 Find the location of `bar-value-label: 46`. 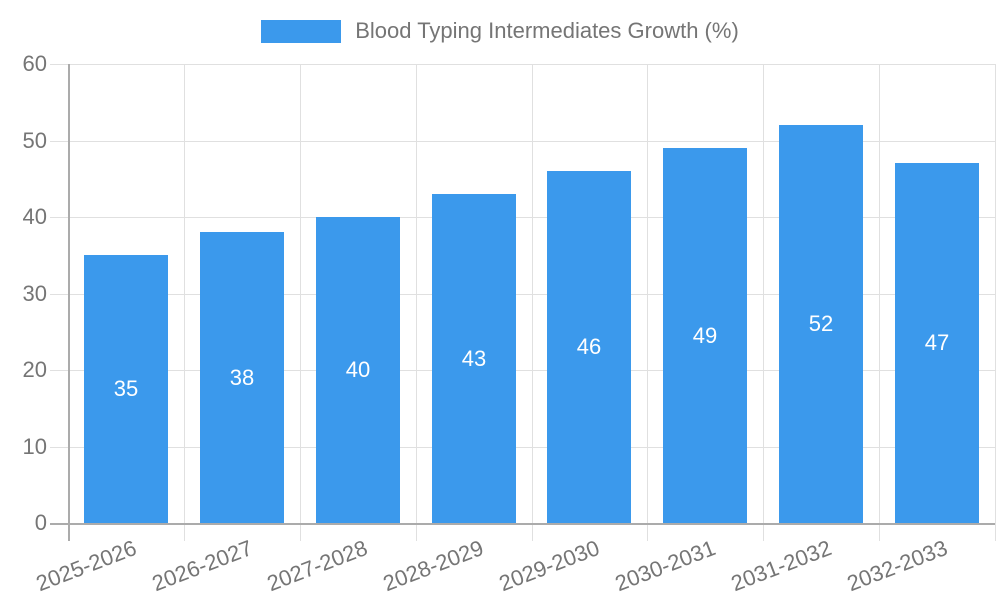

bar-value-label: 46 is located at coordinates (589, 346).